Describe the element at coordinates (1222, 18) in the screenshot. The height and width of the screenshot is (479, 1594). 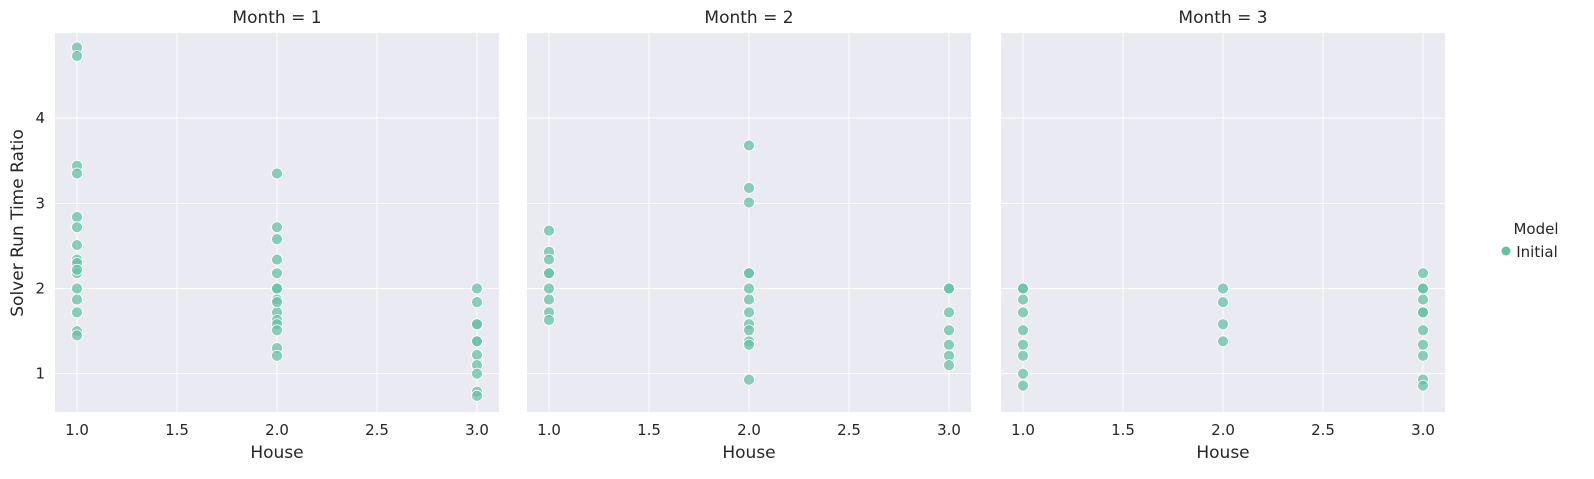
I see `panel-title: Month = 3` at that location.